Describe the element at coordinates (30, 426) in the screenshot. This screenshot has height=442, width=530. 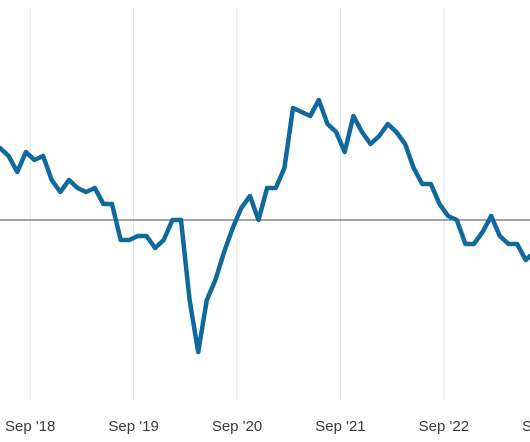
I see `x-tick-label-0: Sep '18` at that location.